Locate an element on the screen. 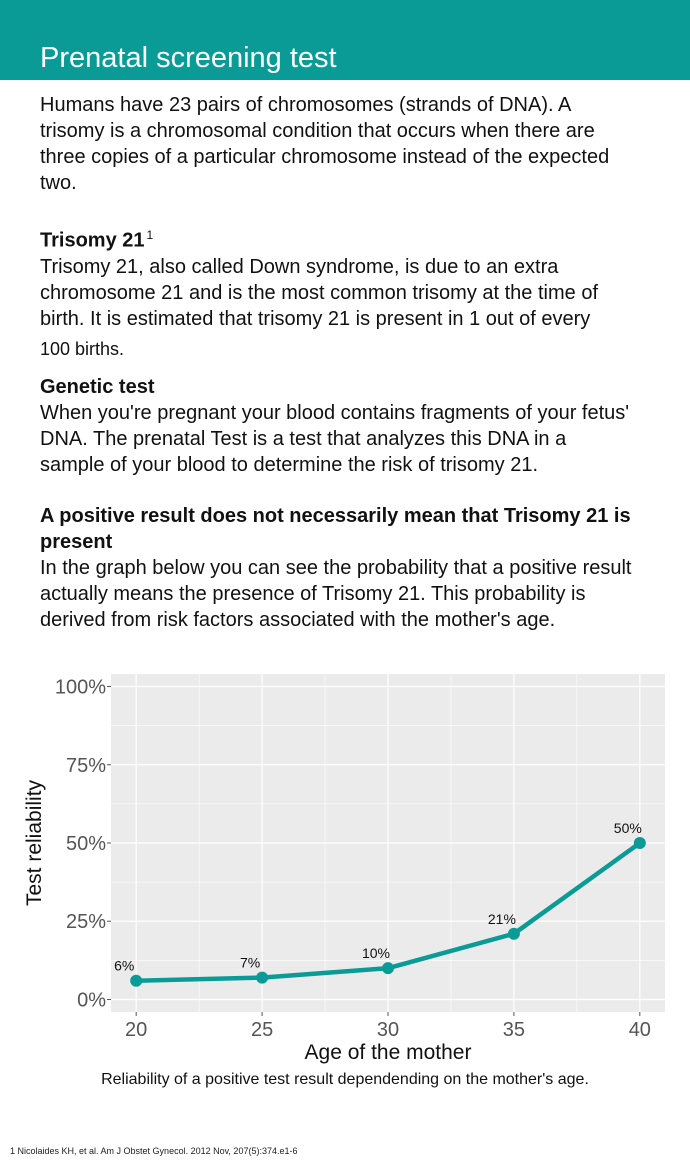 The width and height of the screenshot is (690, 1169). y-tick-label: 0% is located at coordinates (91, 1000).